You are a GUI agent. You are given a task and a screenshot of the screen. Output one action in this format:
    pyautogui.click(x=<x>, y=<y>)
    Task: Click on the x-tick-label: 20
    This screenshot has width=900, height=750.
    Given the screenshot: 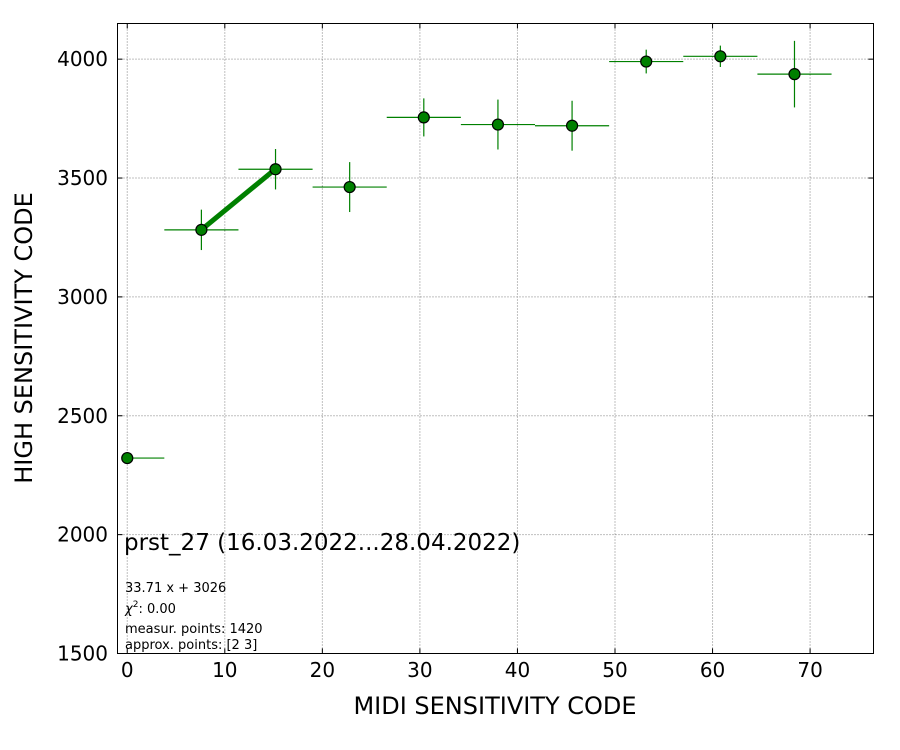 What is the action you would take?
    pyautogui.click(x=322, y=670)
    